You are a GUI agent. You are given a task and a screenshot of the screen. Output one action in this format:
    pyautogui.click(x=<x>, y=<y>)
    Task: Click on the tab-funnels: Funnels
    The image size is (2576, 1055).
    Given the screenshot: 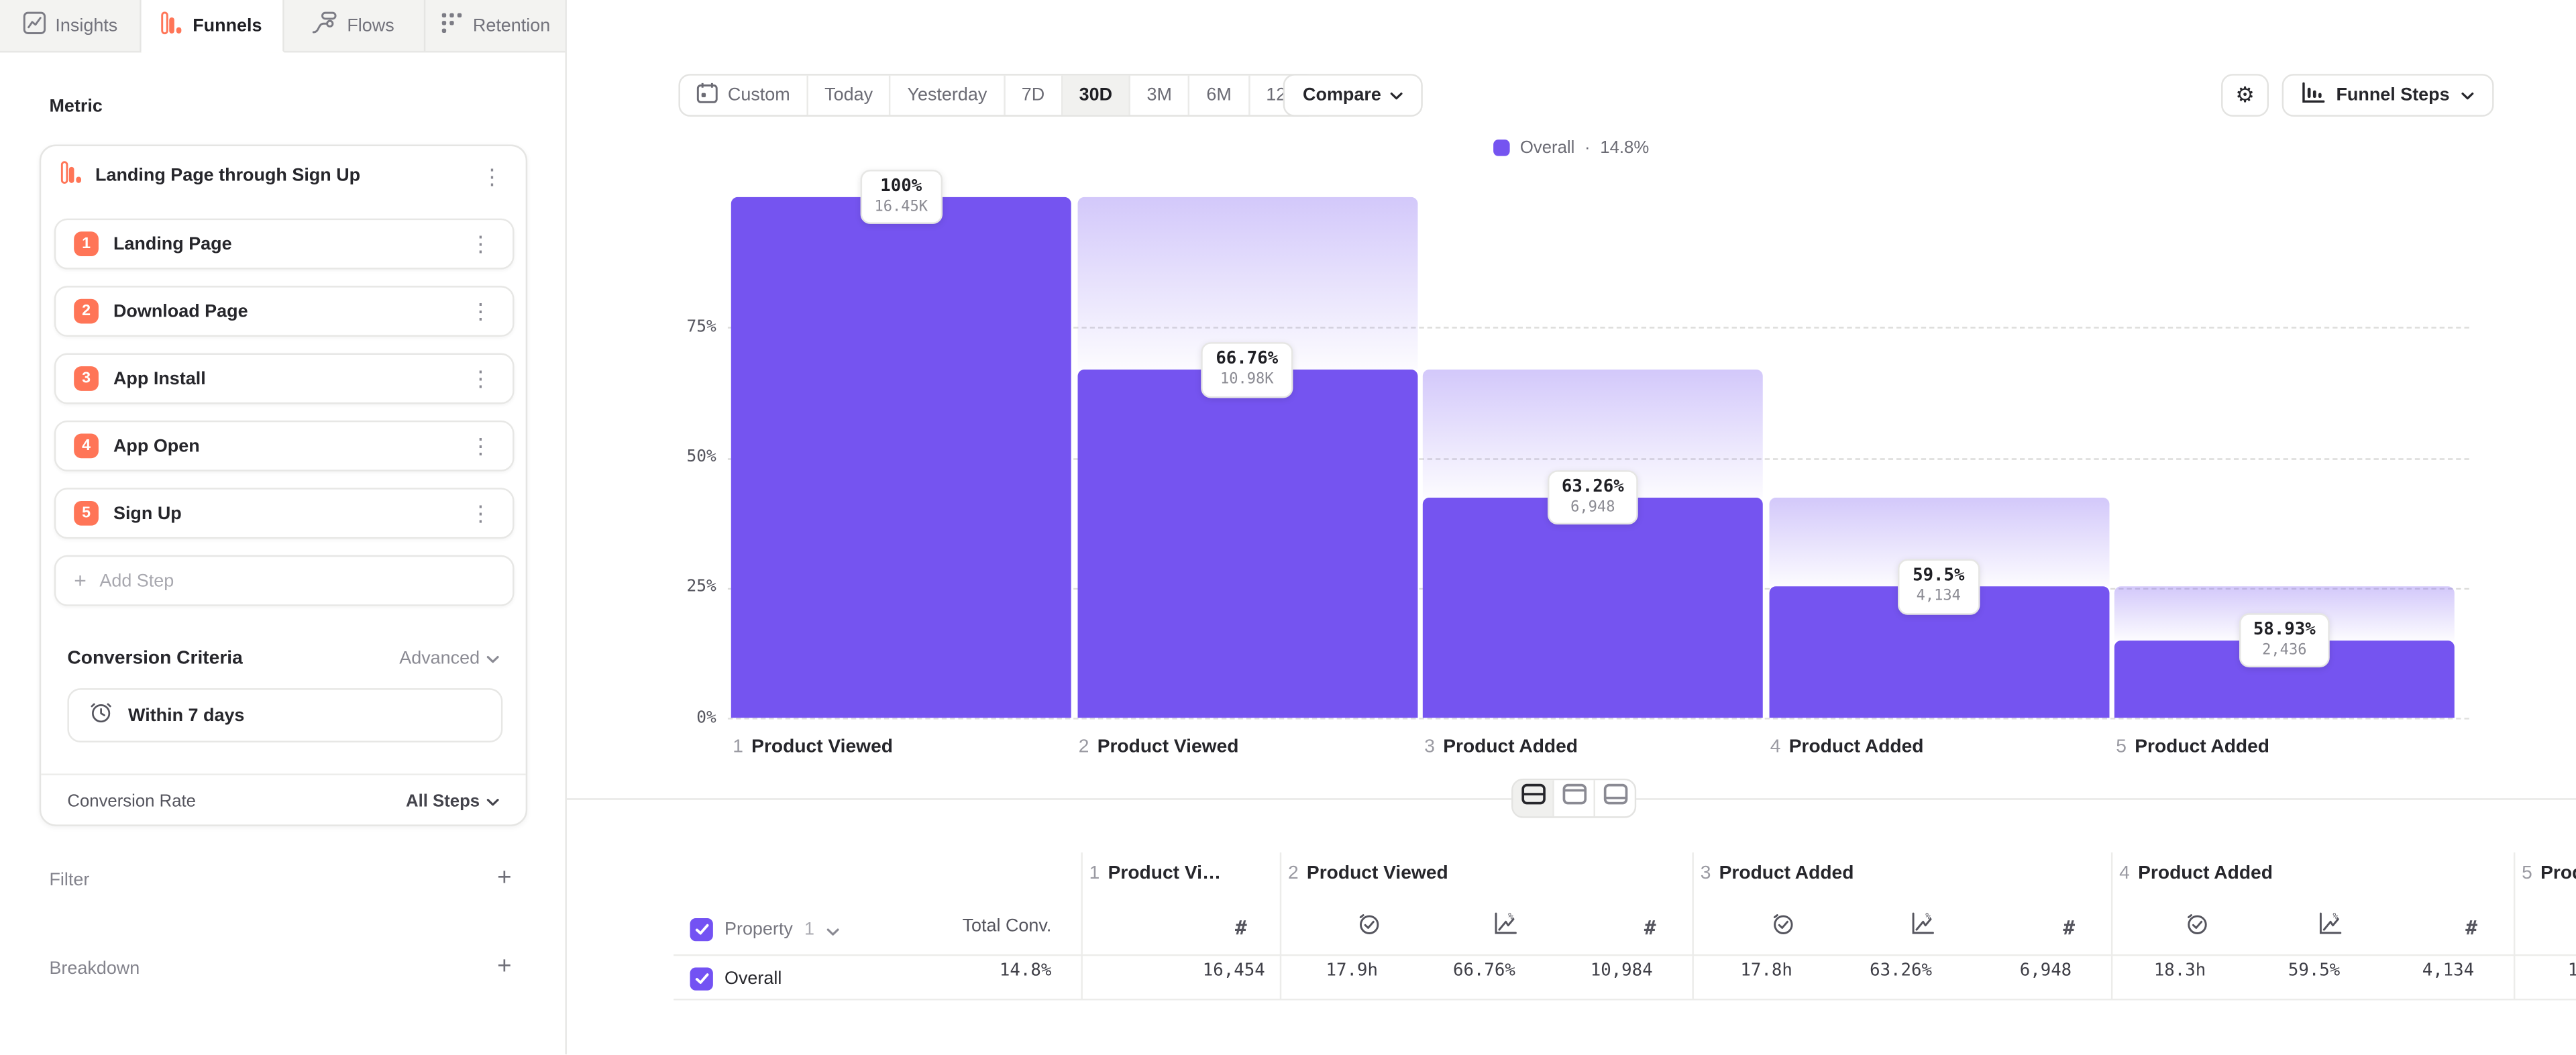 What is the action you would take?
    pyautogui.click(x=213, y=26)
    